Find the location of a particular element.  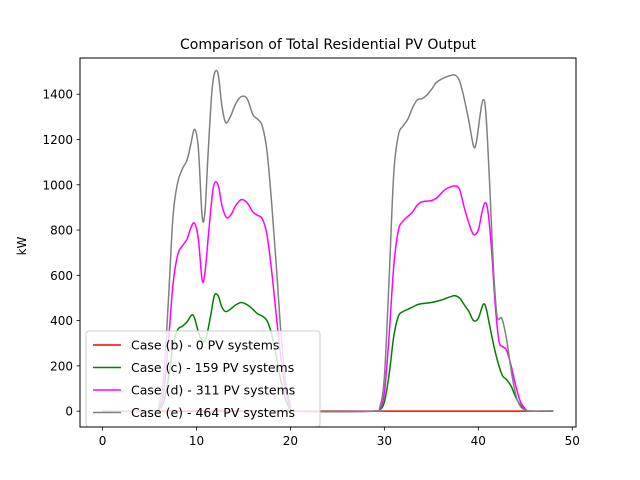

y-tick-label: 0 is located at coordinates (69, 412).